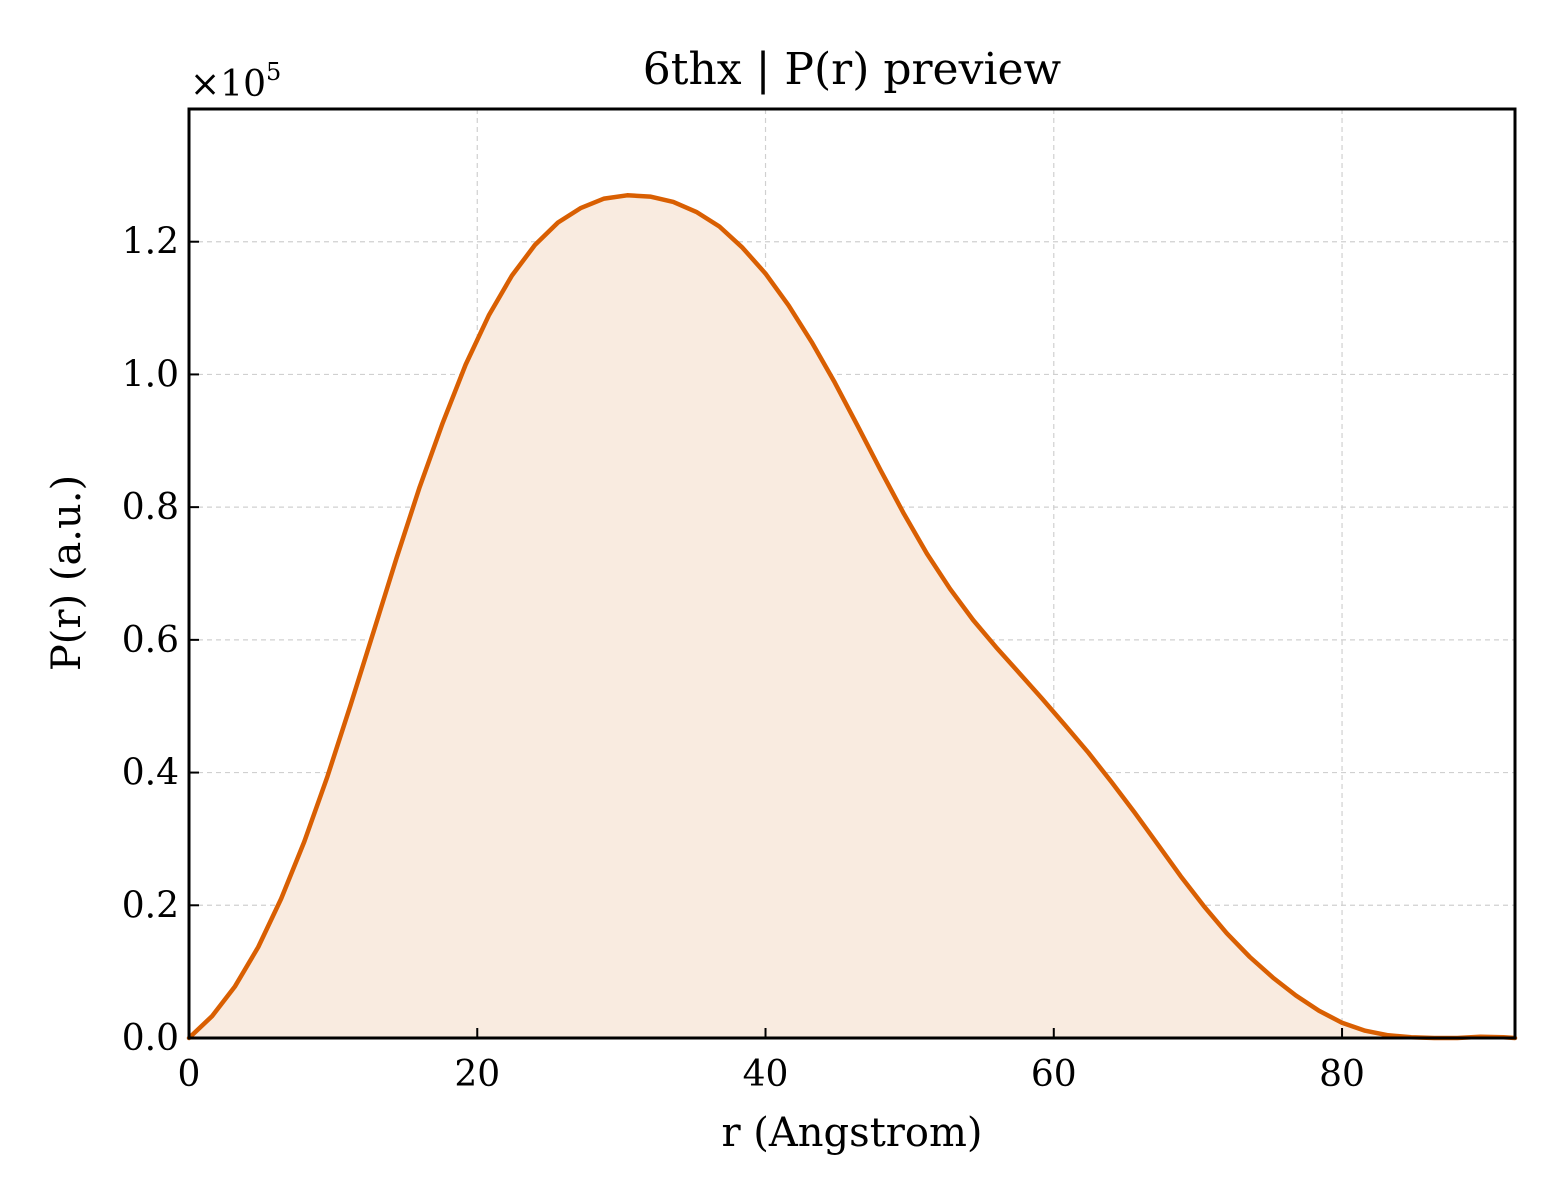  I want to click on x-tick-label: 20, so click(477, 1074).